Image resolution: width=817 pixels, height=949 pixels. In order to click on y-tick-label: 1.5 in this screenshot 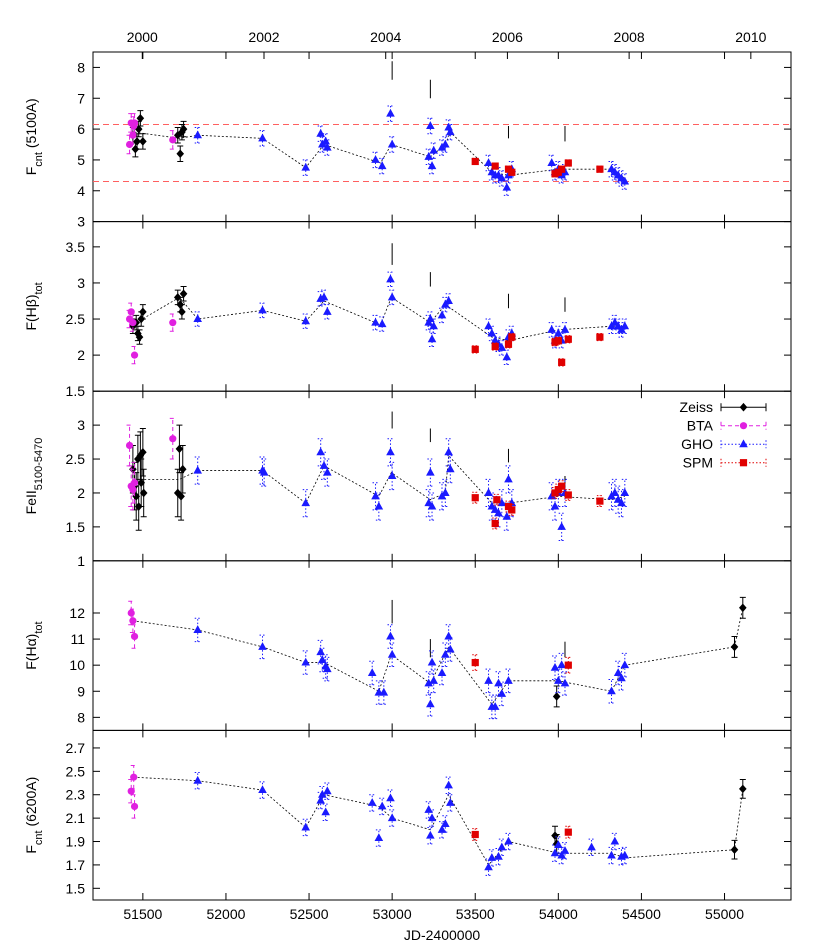, I will do `click(76, 527)`.